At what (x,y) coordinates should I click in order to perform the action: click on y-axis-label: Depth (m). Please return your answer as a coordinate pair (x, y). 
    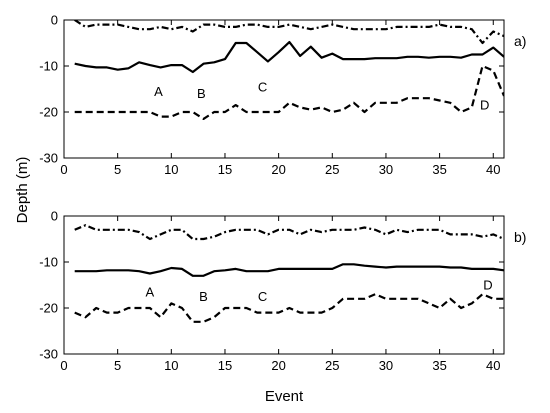
    Looking at the image, I should click on (22, 190).